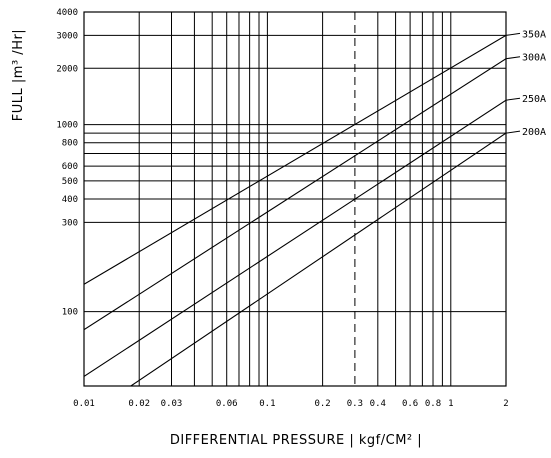 The width and height of the screenshot is (551, 458). Describe the element at coordinates (67, 36) in the screenshot. I see `y-tick-label: 3000` at that location.